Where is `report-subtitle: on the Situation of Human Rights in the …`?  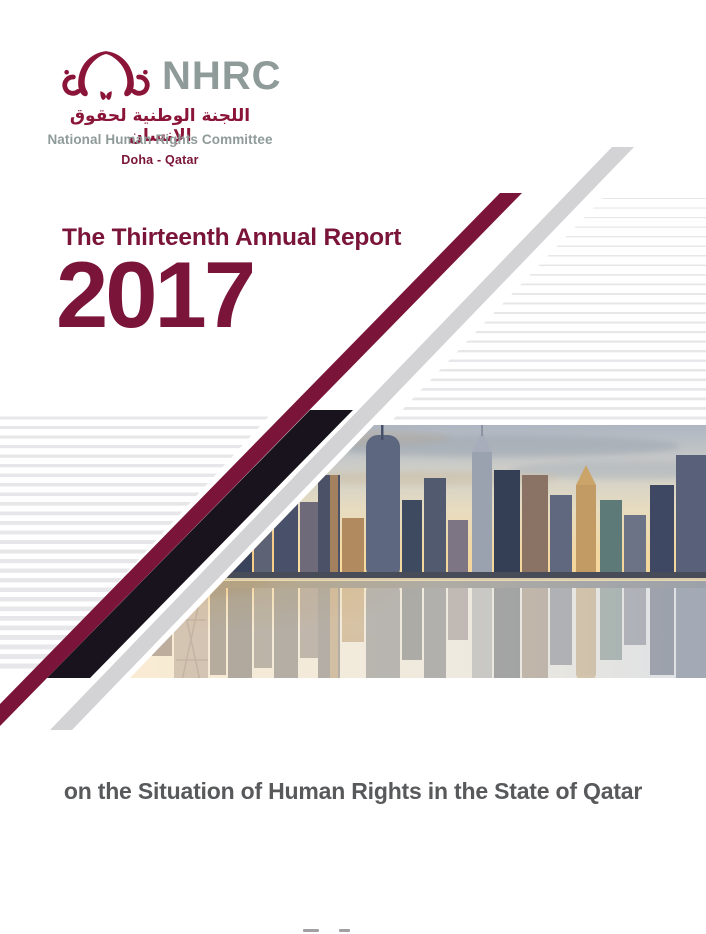
report-subtitle: on the Situation of Human Rights in the … is located at coordinates (353, 791).